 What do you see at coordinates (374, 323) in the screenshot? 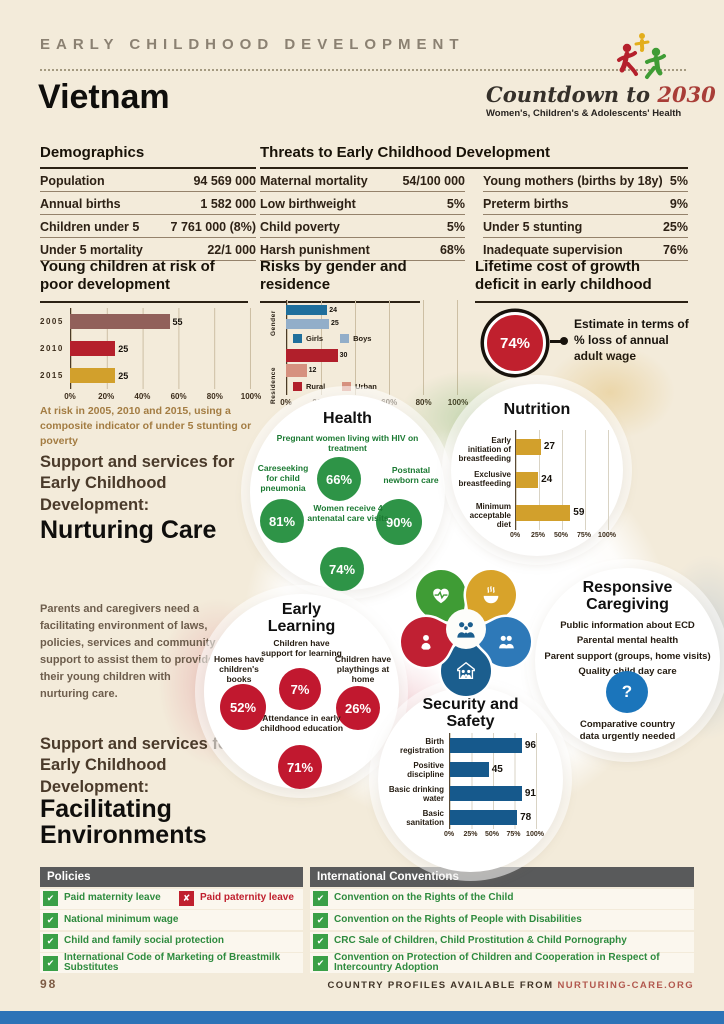
I see `bar-row-boys: 25` at bounding box center [374, 323].